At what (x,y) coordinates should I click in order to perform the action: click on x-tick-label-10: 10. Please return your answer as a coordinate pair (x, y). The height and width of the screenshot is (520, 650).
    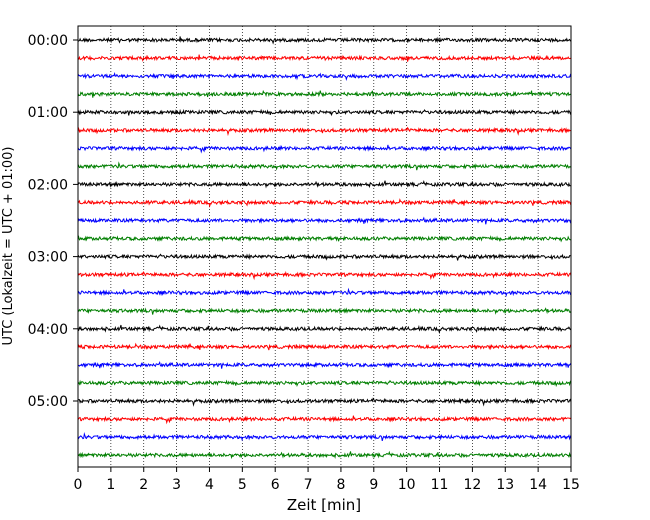
    Looking at the image, I should click on (407, 485).